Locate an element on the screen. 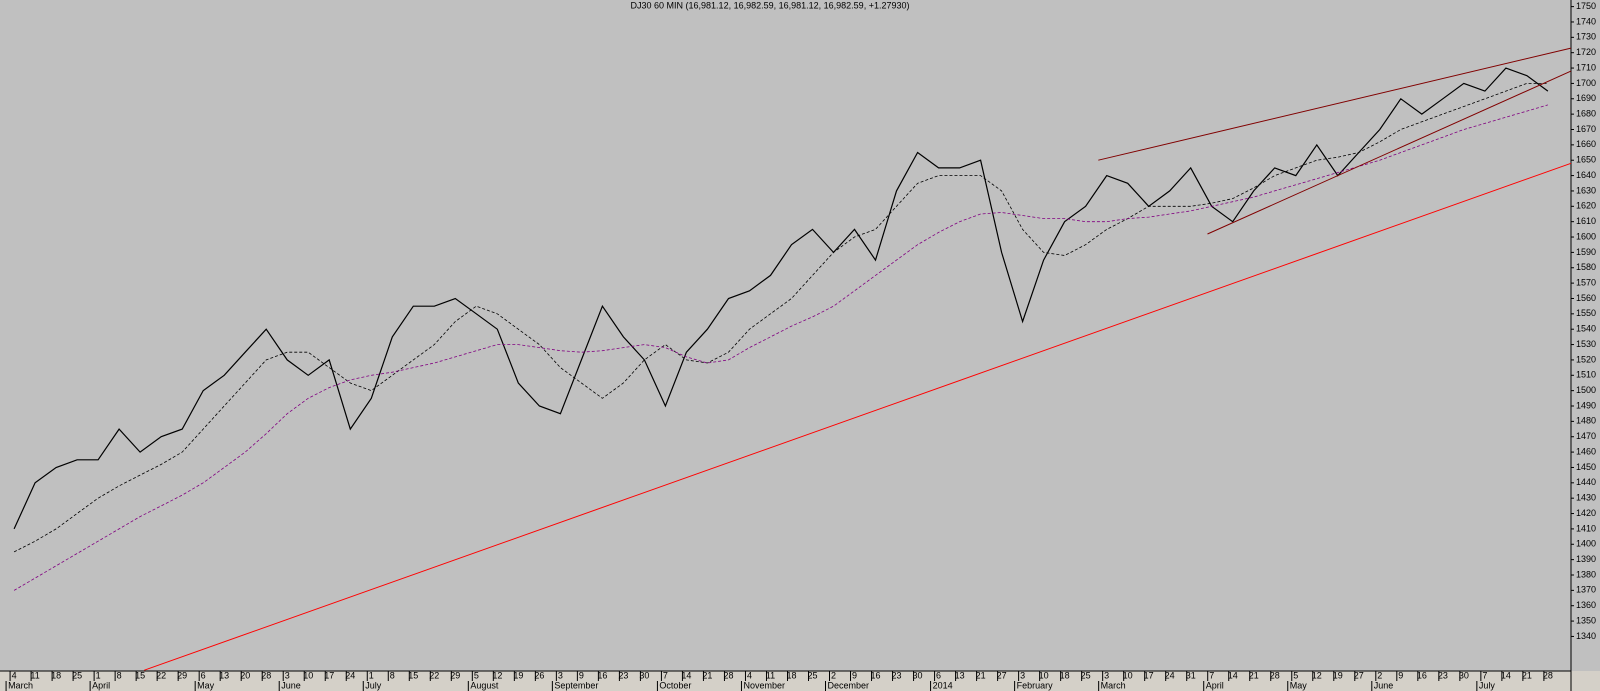 The image size is (1600, 691). y-tick-label: 1630 is located at coordinates (1586, 190).